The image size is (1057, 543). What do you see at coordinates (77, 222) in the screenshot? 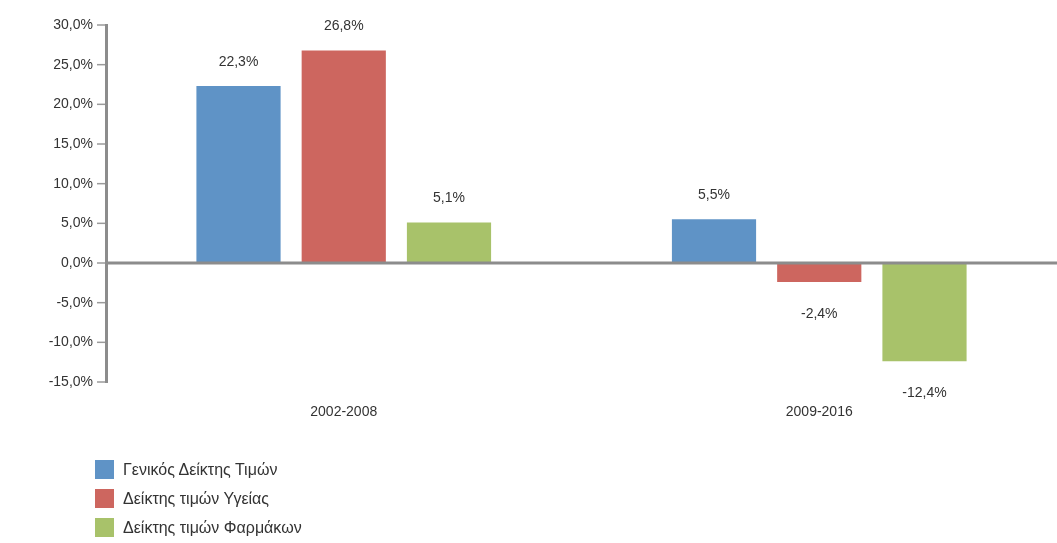
I see `y-tick-label: 5,0%` at bounding box center [77, 222].